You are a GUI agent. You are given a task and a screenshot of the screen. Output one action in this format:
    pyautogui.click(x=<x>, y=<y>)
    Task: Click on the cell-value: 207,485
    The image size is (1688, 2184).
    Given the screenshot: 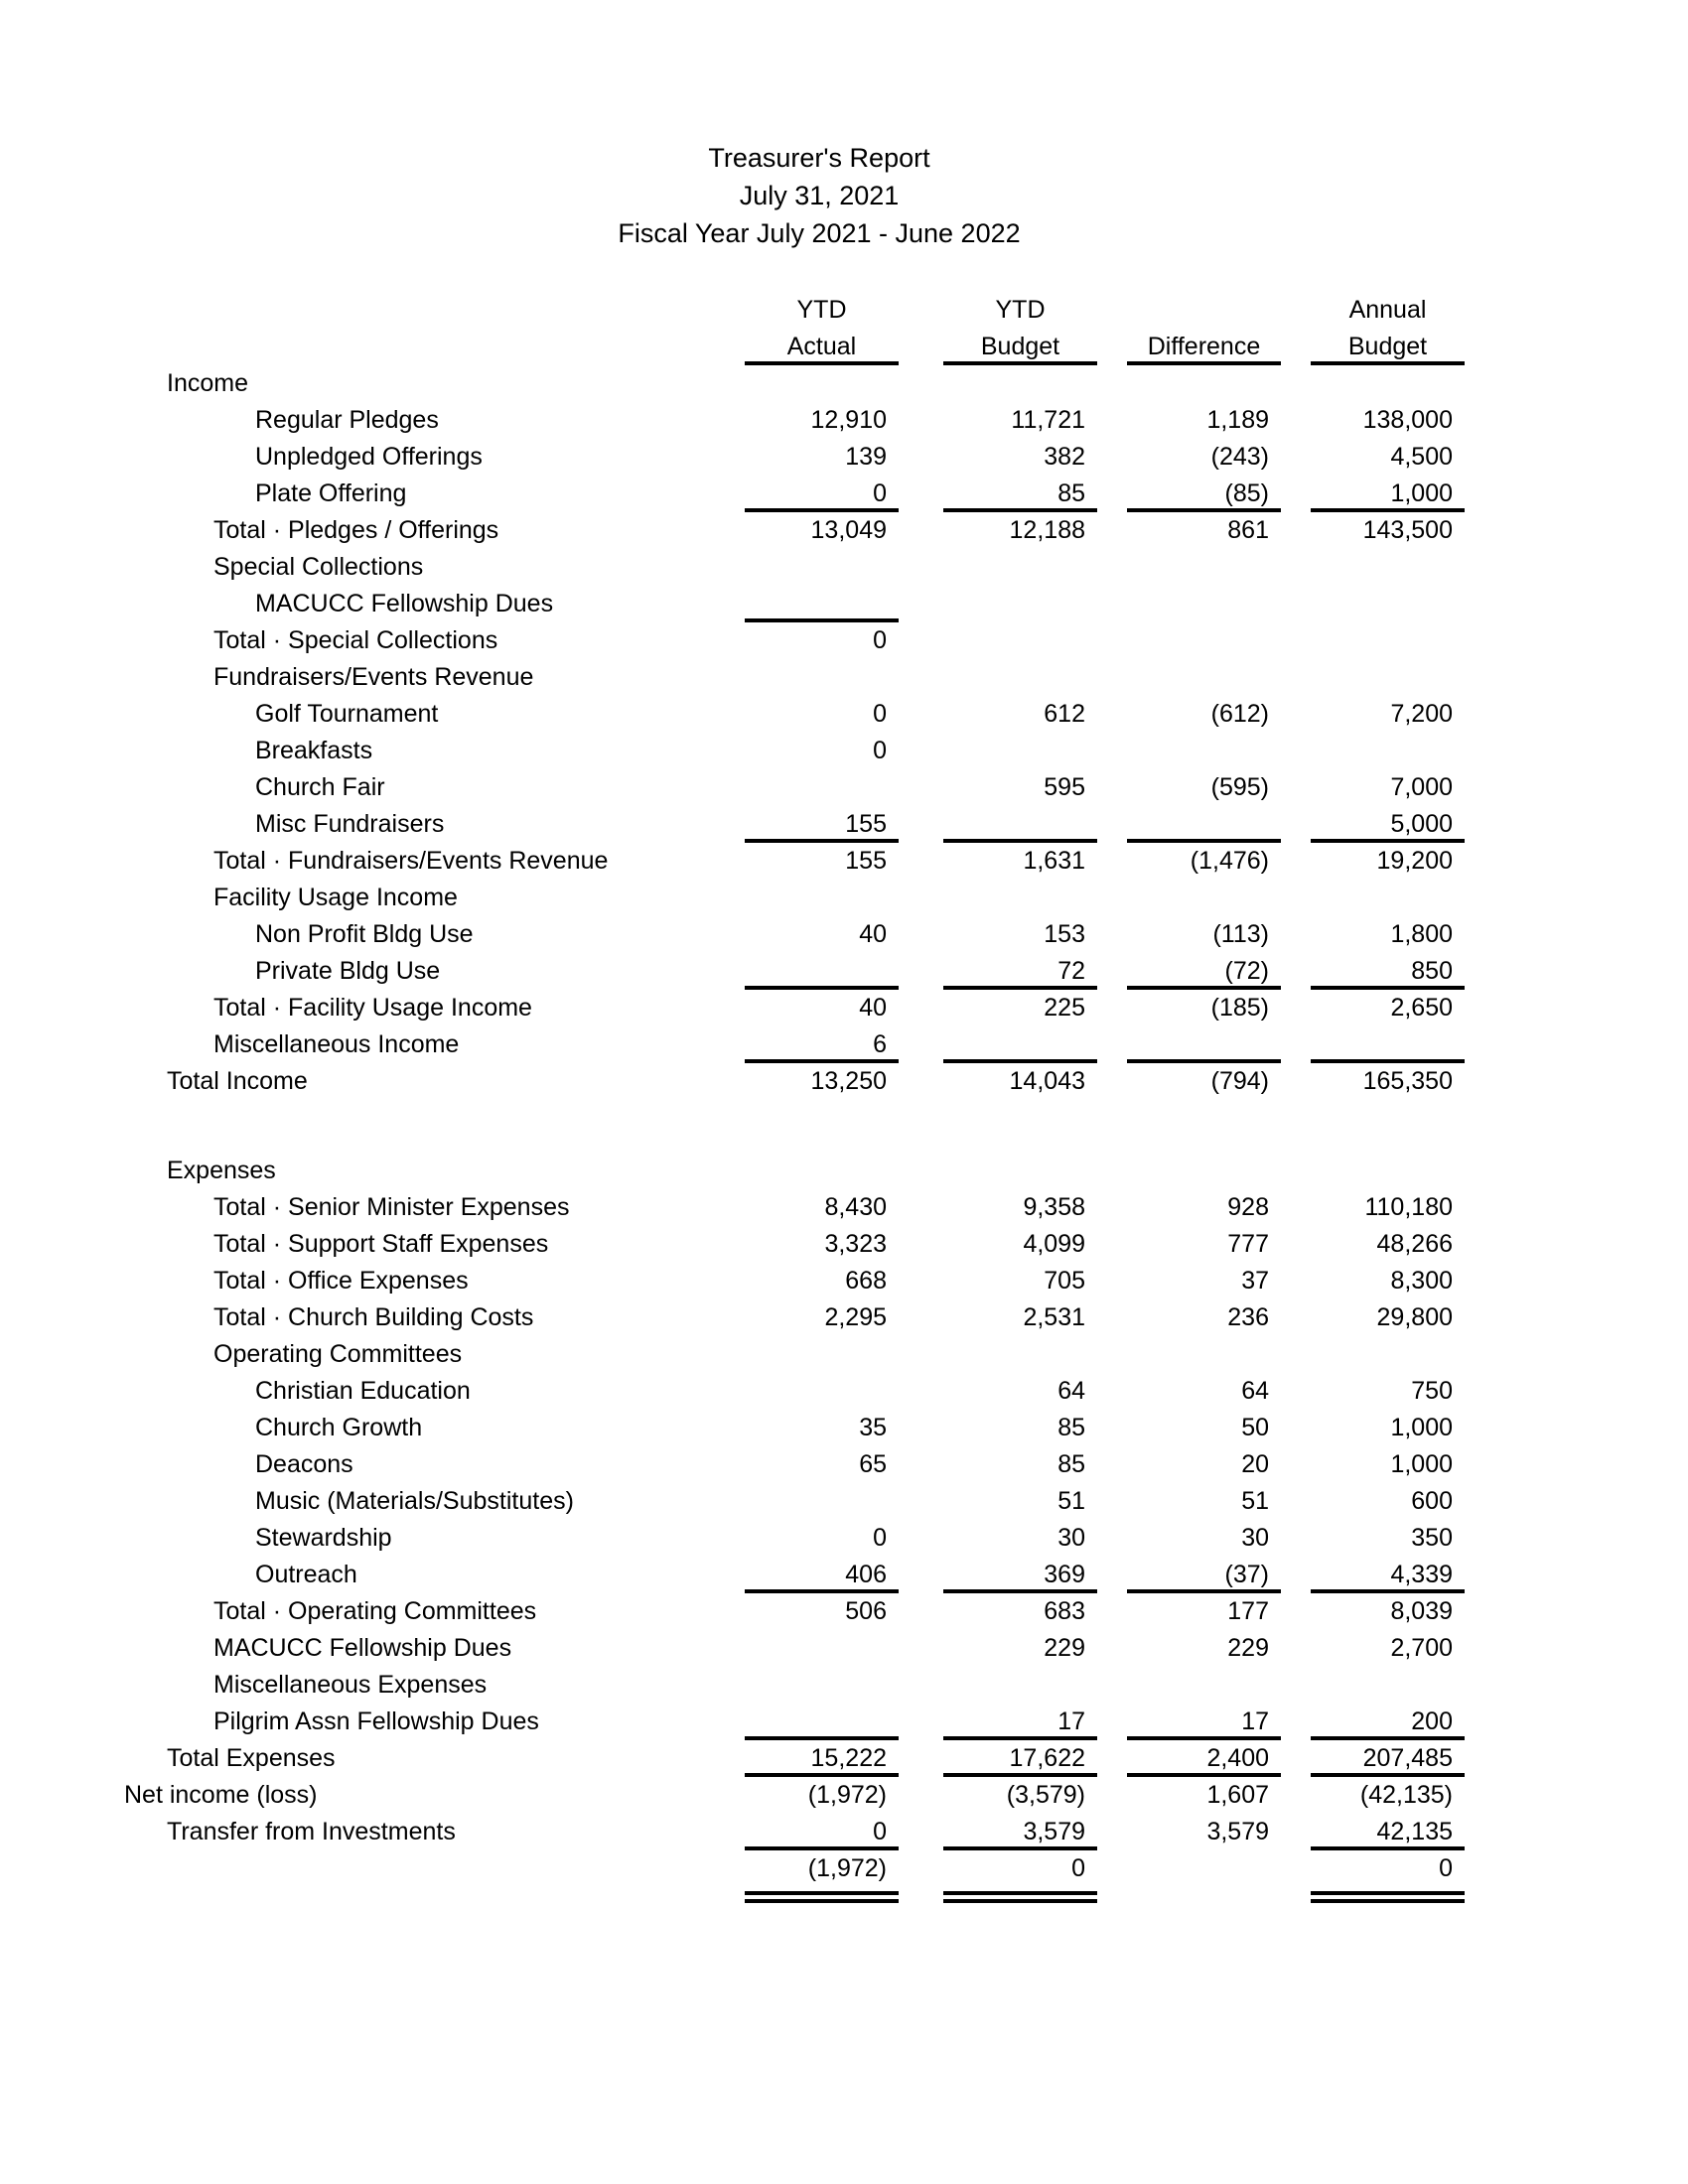 What is the action you would take?
    pyautogui.click(x=1388, y=1758)
    